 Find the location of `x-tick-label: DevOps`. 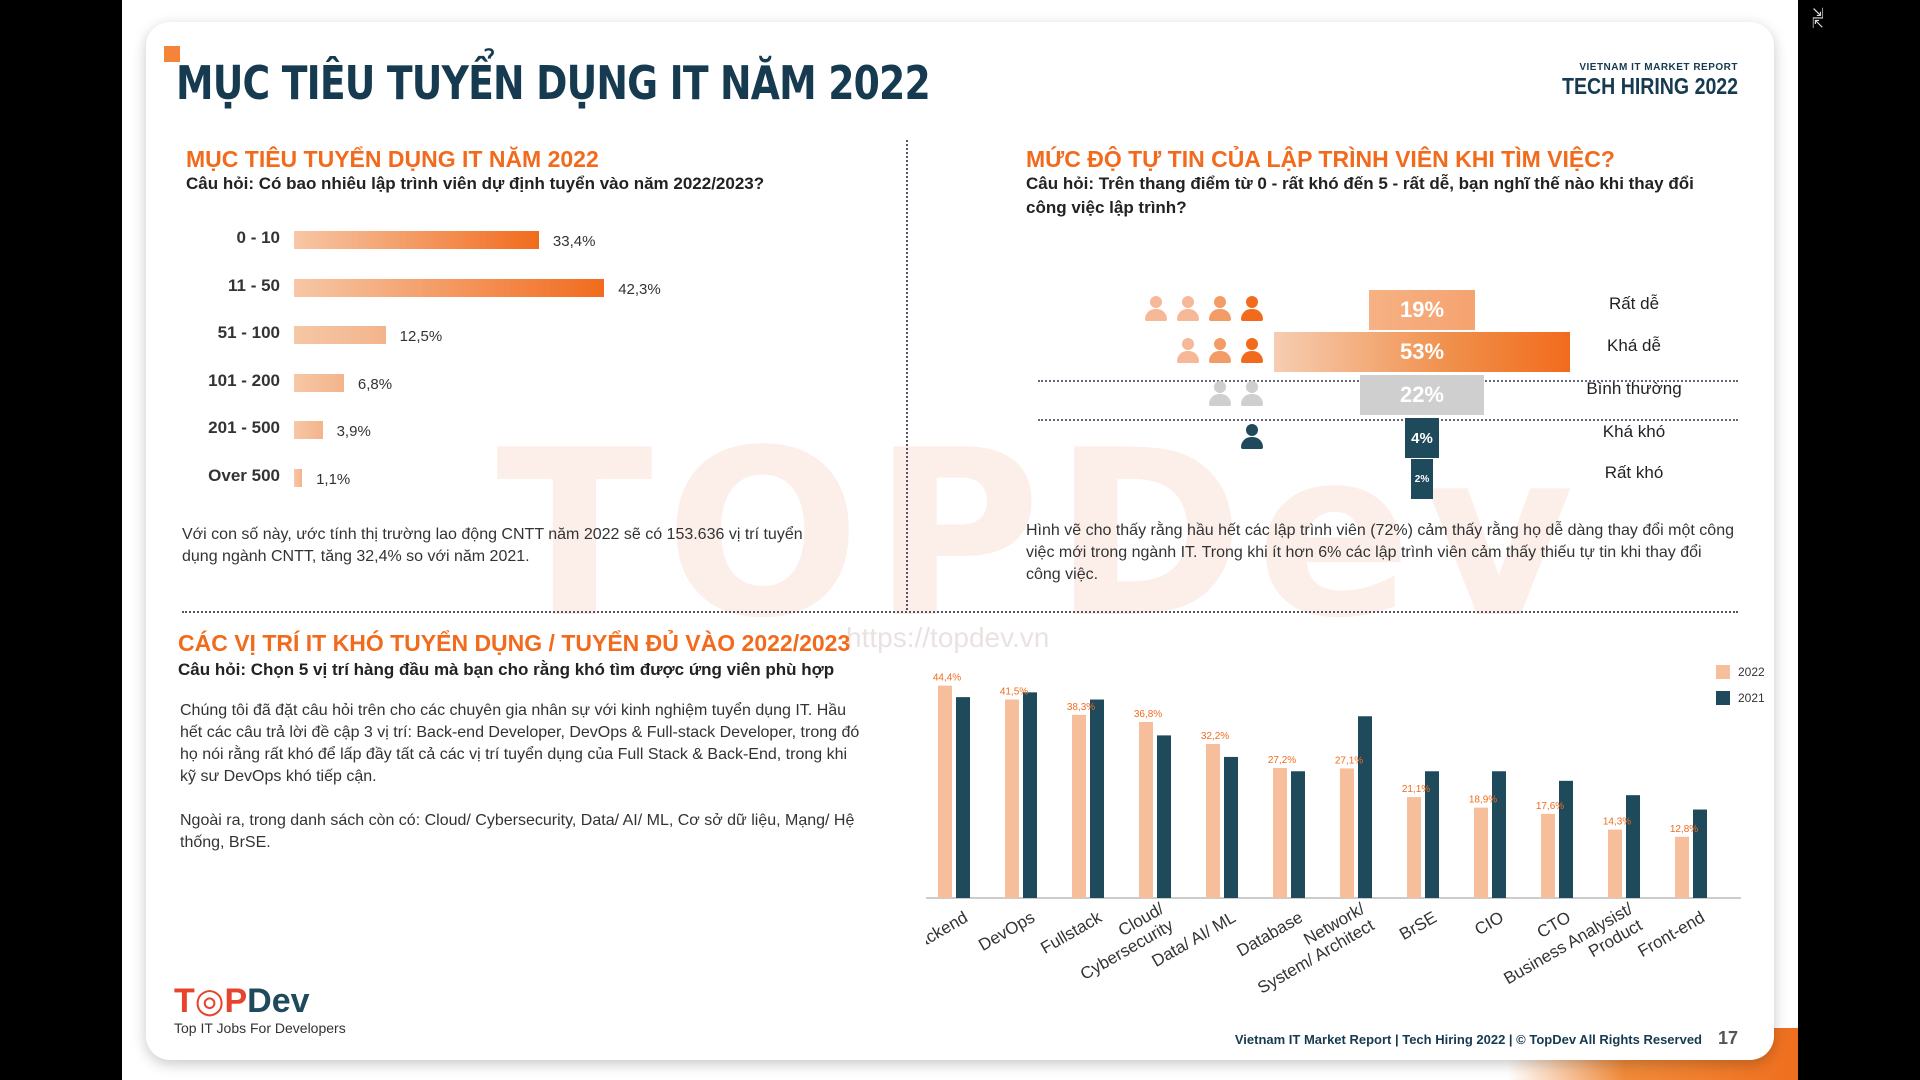

x-tick-label: DevOps is located at coordinates (1006, 931).